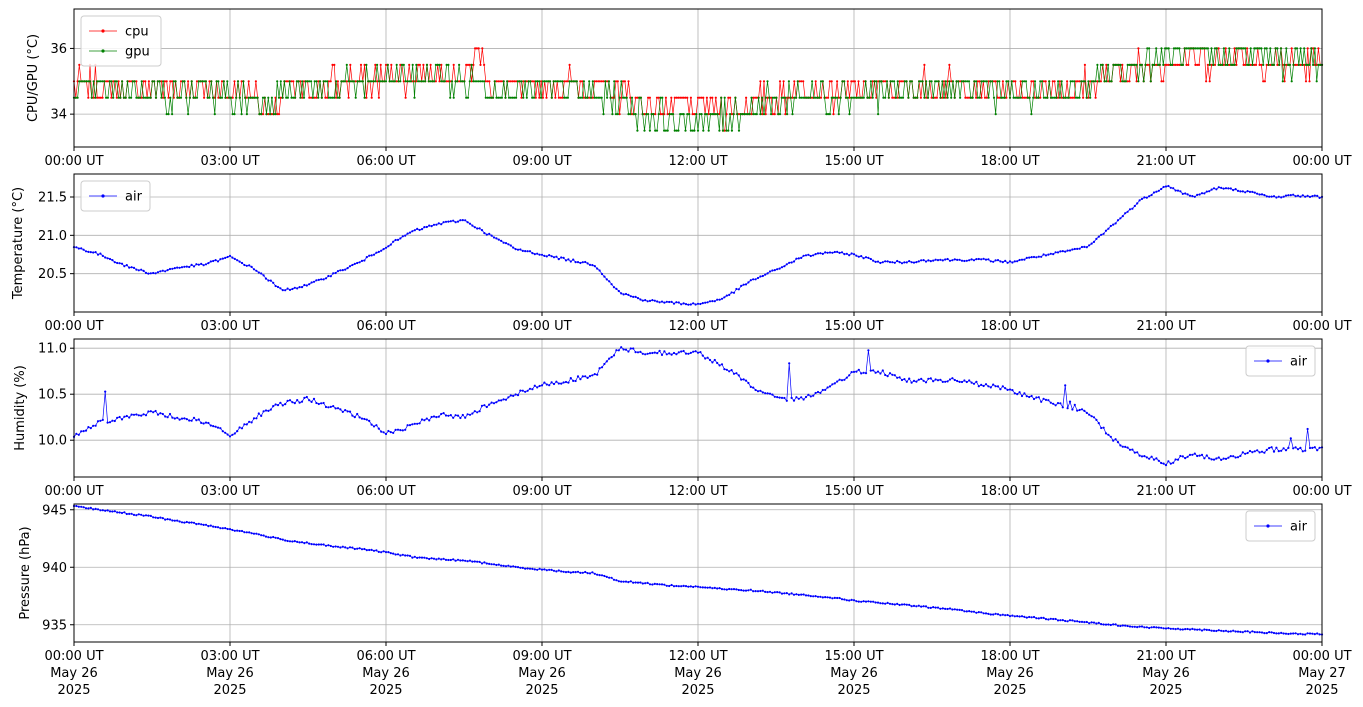  Describe the element at coordinates (229, 326) in the screenshot. I see `x-tick-label: 03:00 UT` at that location.